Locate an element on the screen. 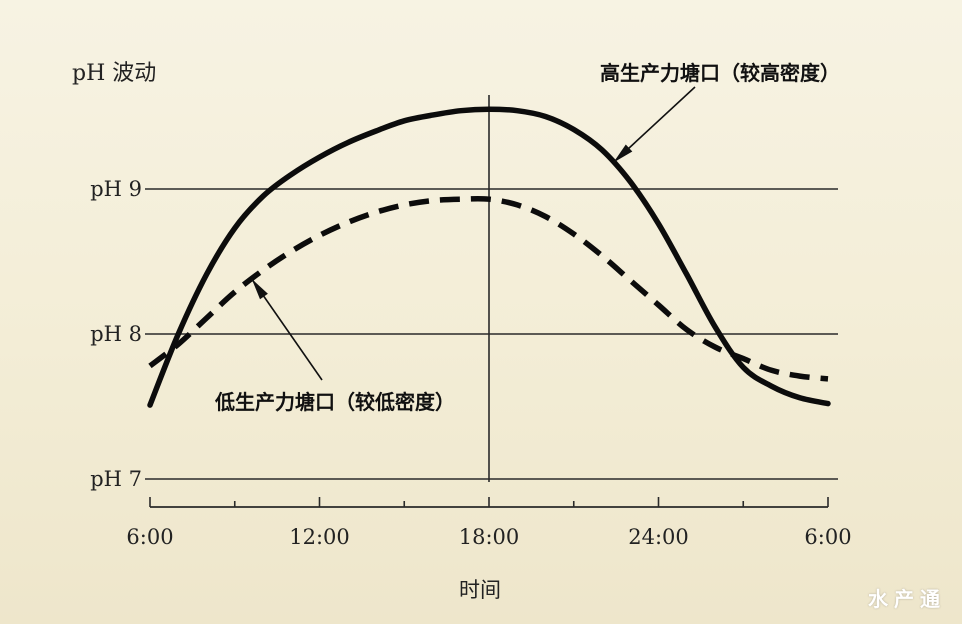 This screenshot has height=624, width=962. y-axis-title: pH 波动 is located at coordinates (114, 73).